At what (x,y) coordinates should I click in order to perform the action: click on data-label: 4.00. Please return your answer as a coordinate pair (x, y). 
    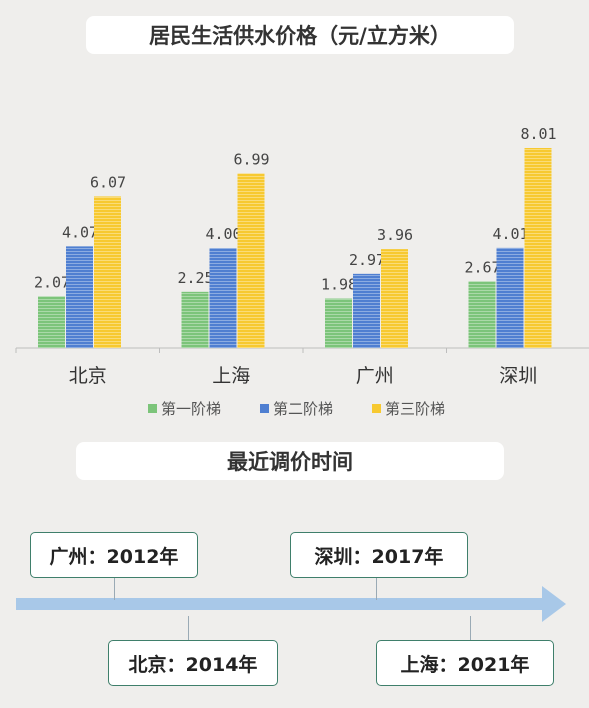
    Looking at the image, I should click on (223, 234).